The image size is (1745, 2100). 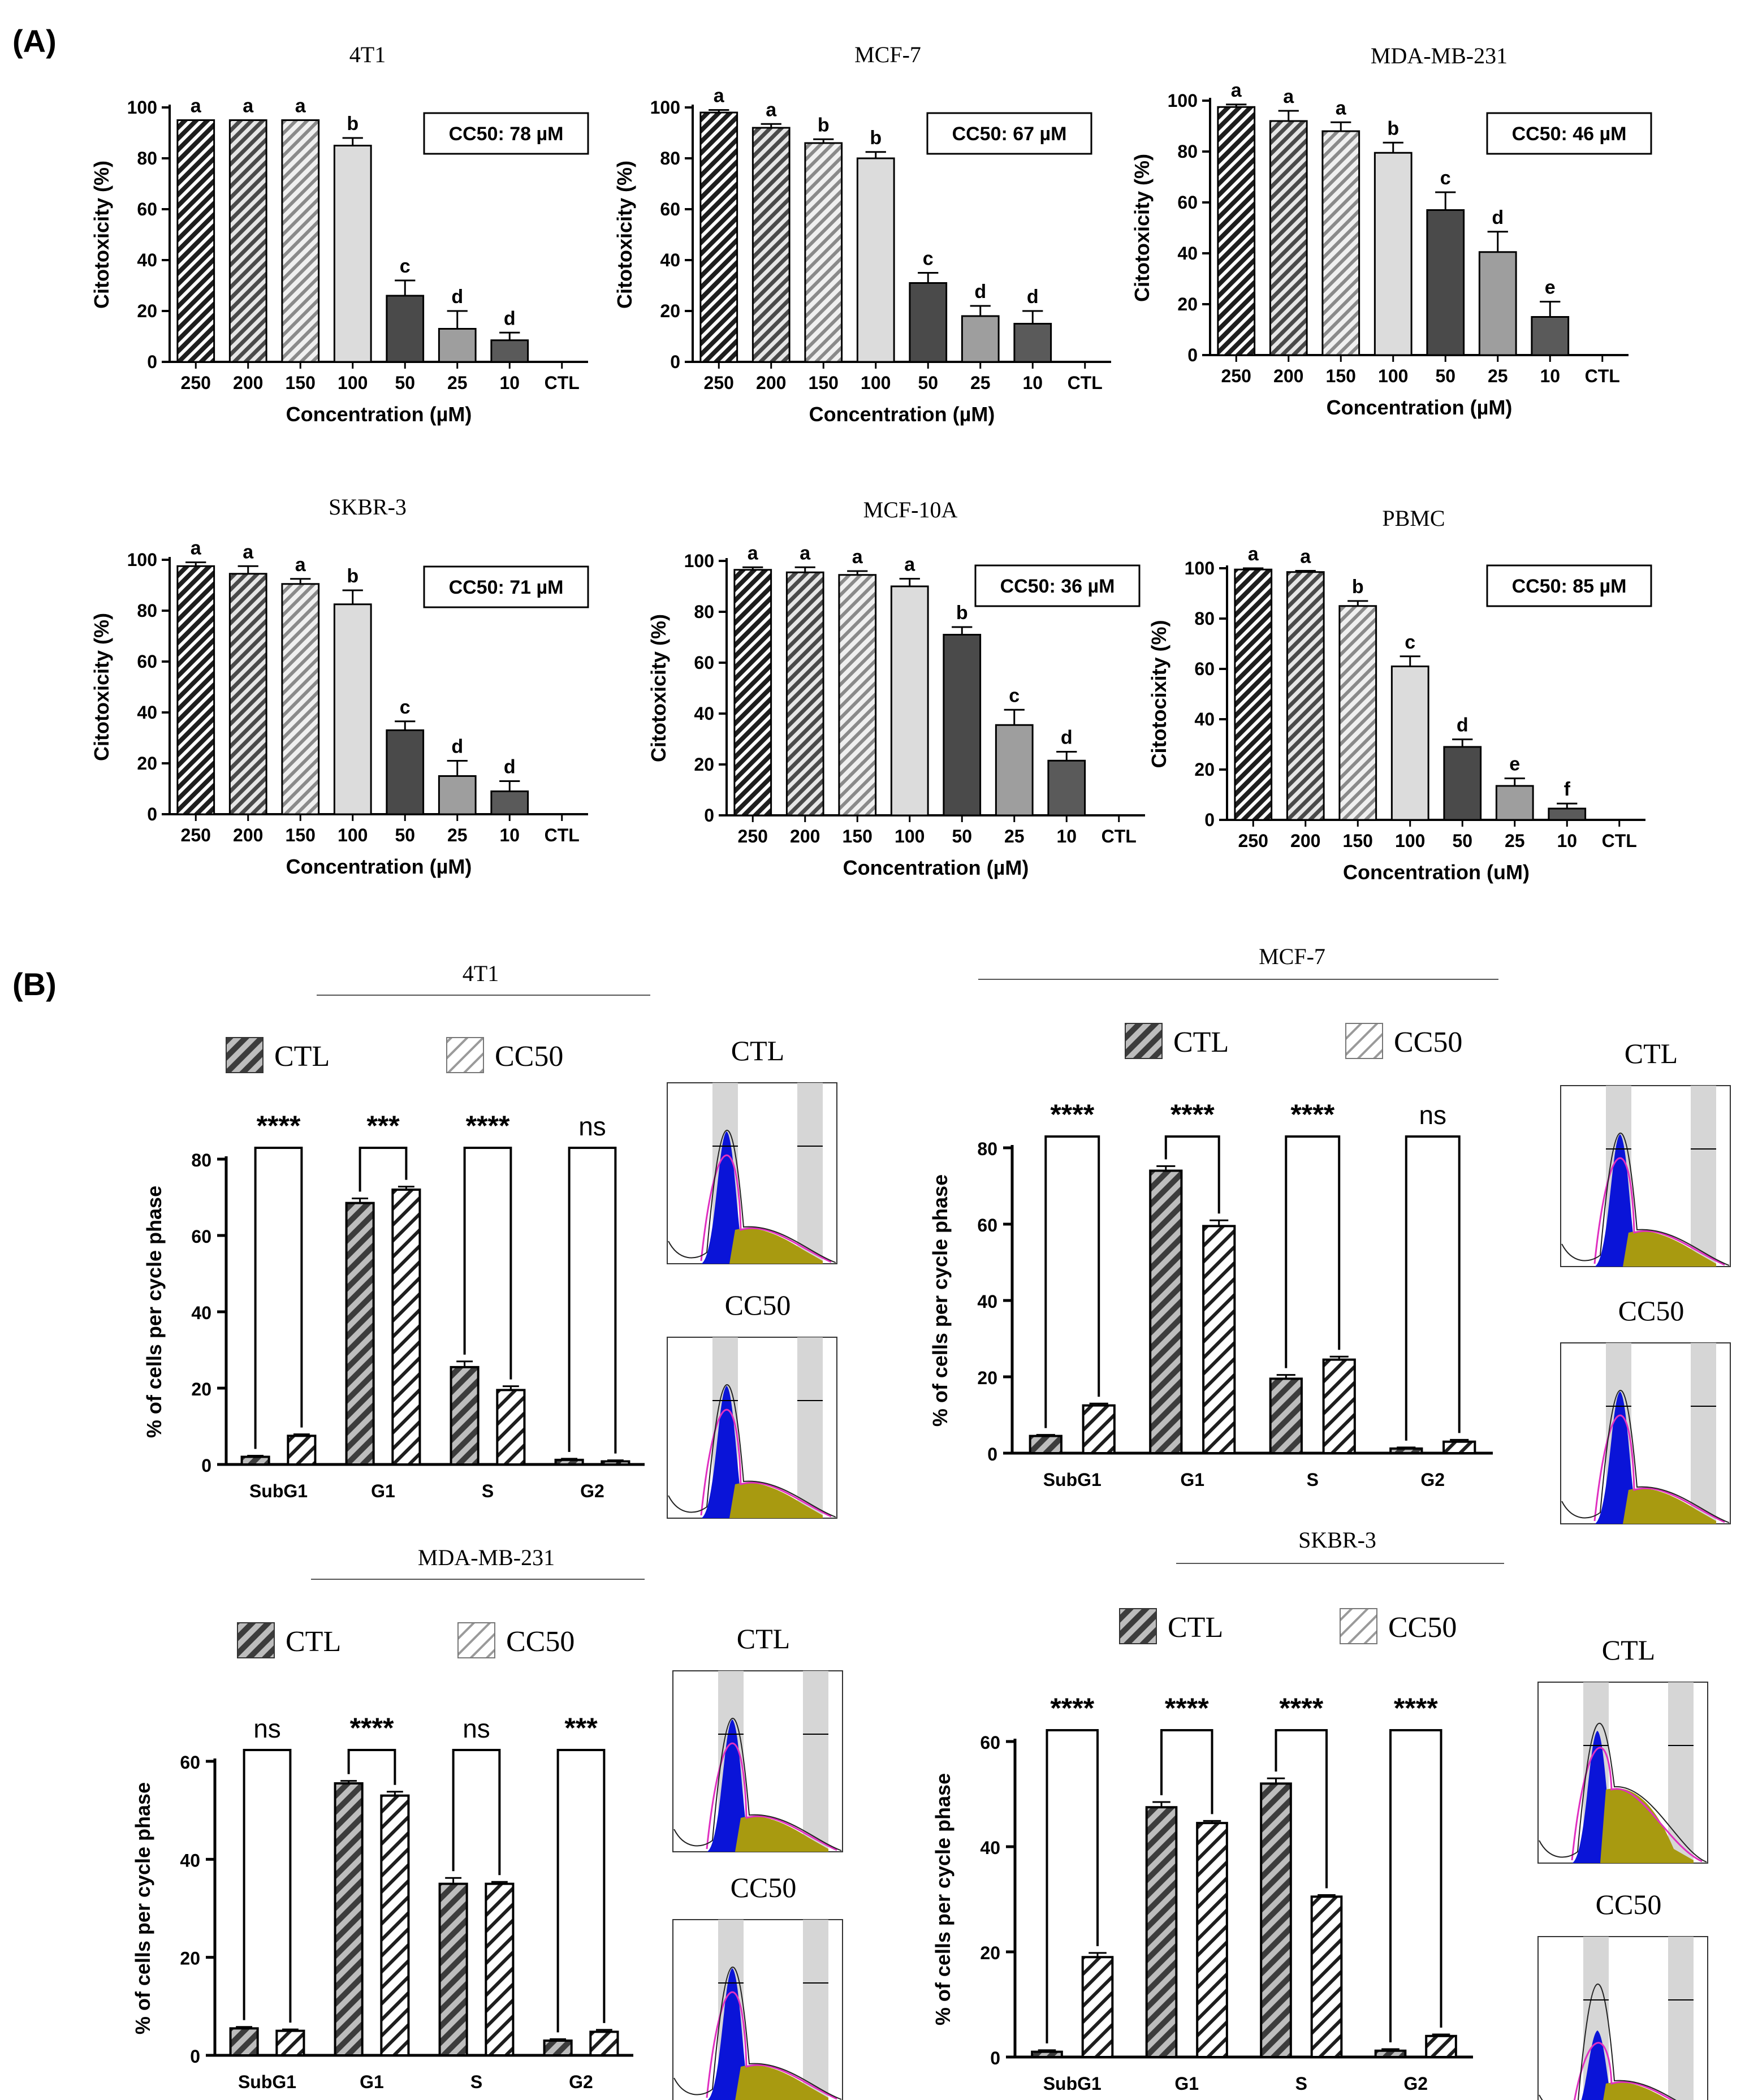 I want to click on histogram-title: CTL, so click(x=1651, y=1053).